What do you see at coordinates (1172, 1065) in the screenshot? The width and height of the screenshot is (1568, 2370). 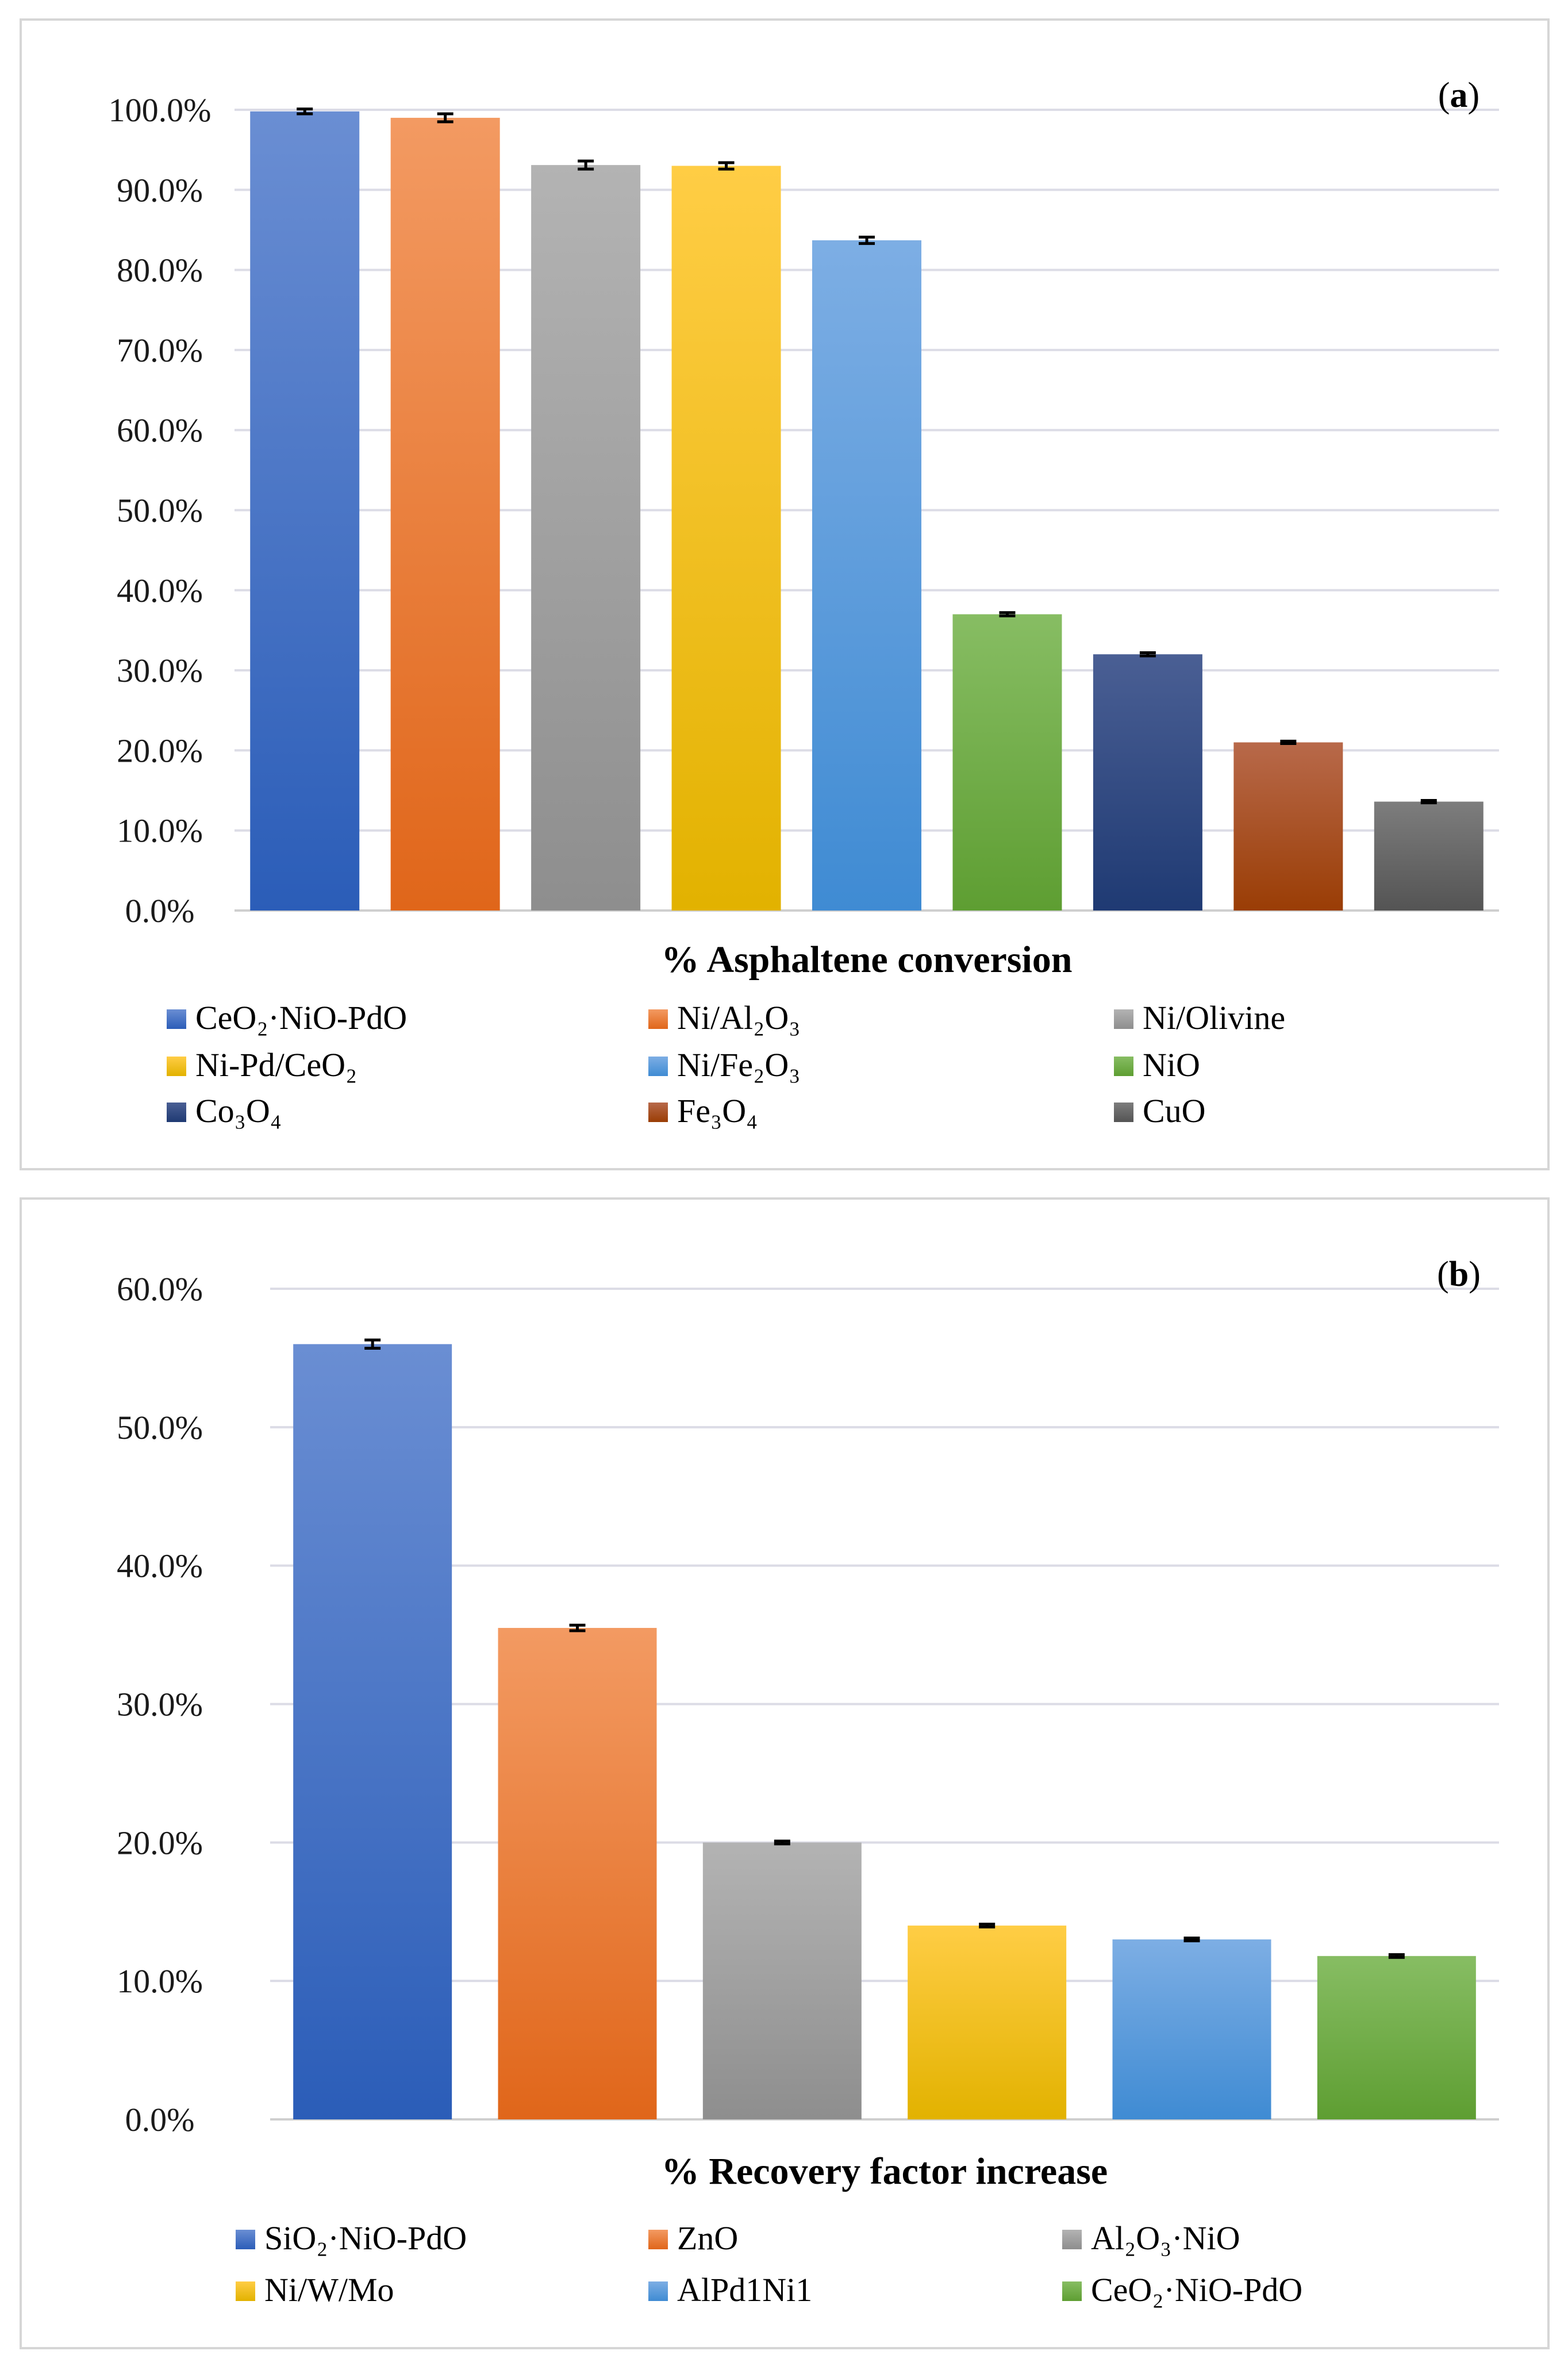 I see `legend-label: NiO` at bounding box center [1172, 1065].